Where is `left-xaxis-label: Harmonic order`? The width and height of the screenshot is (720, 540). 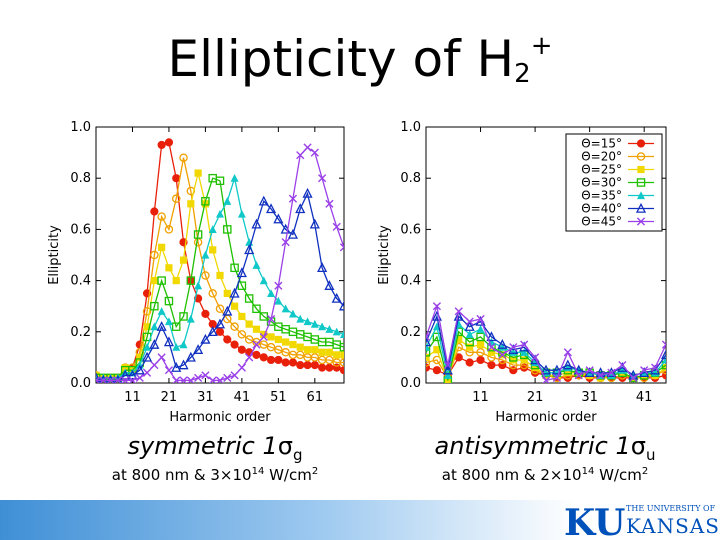
left-xaxis-label: Harmonic order is located at coordinates (220, 417).